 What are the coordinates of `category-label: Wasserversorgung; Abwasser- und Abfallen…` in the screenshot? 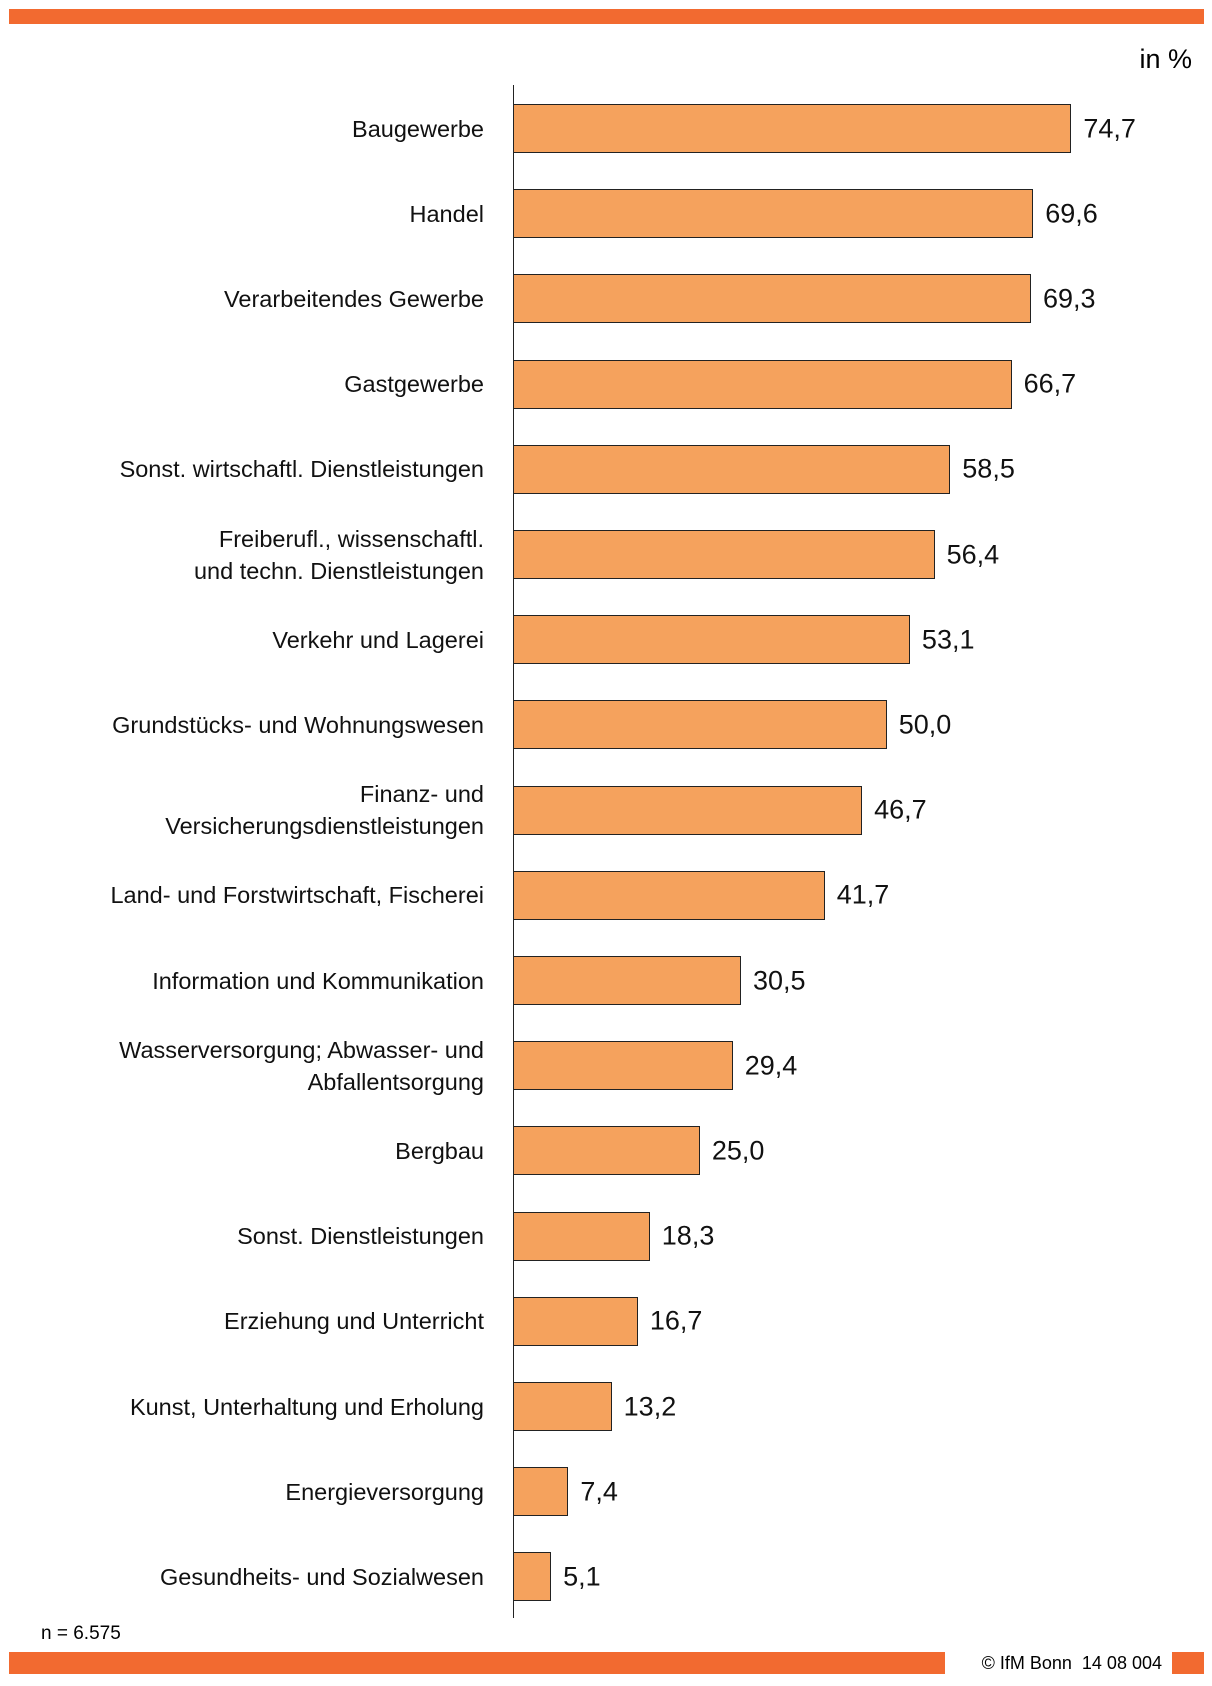 It's located at (301, 1065).